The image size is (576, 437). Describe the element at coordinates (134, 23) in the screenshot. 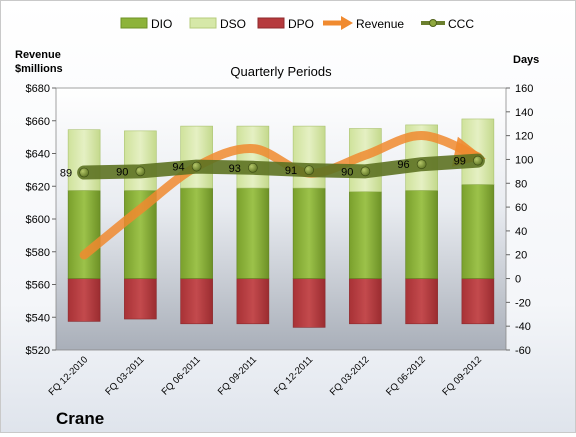

I see `legend-swatch-dio` at that location.